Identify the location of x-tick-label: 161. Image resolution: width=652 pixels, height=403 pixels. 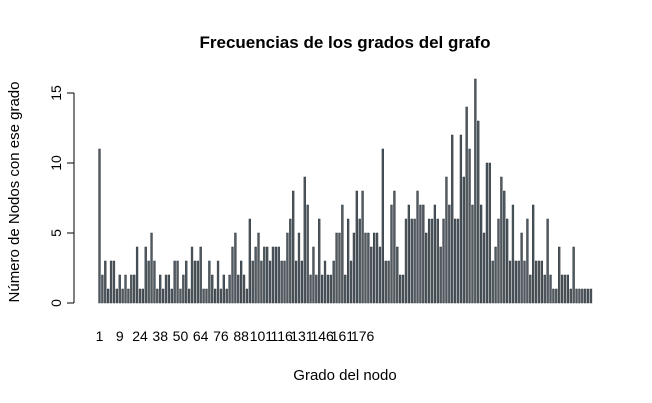
(343, 336).